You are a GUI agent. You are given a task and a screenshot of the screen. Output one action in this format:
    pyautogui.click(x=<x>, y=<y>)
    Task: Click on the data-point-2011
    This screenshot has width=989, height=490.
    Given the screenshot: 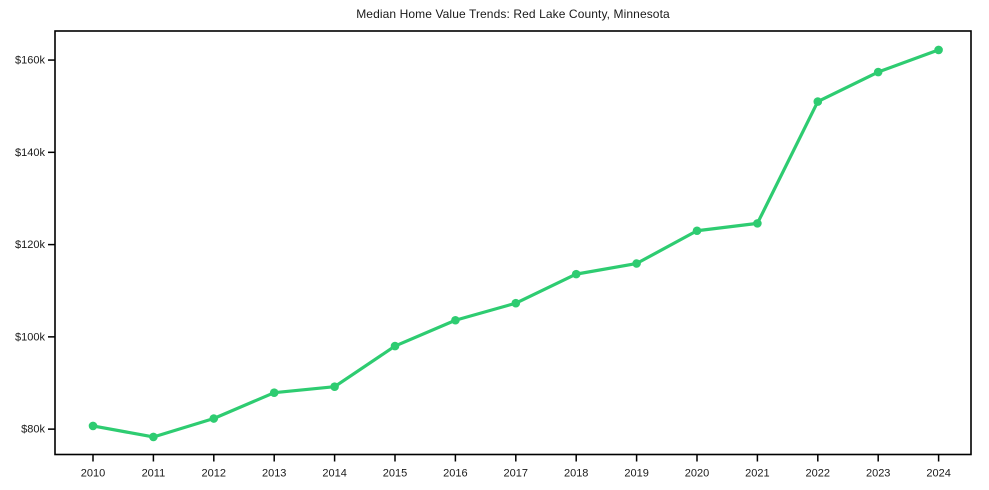 What is the action you would take?
    pyautogui.click(x=153, y=437)
    